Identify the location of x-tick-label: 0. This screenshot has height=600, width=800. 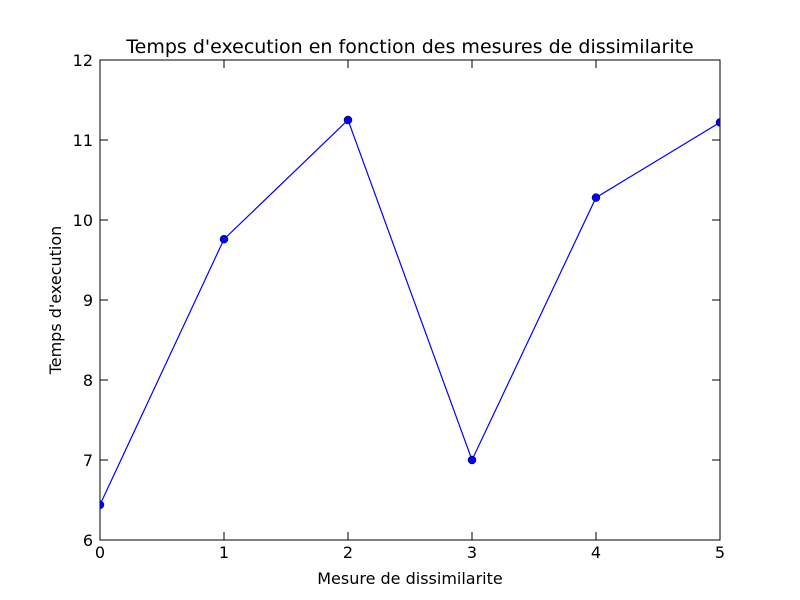
(100, 552).